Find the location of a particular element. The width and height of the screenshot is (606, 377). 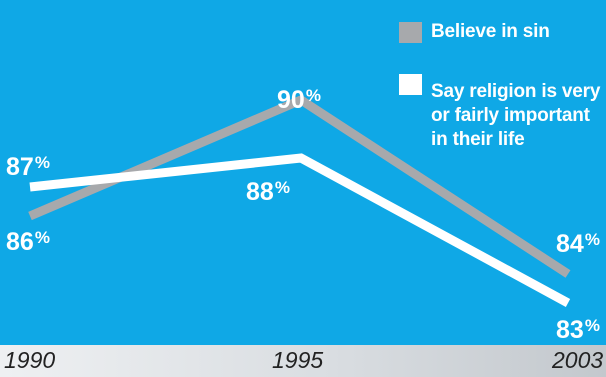

x-axis-band is located at coordinates (303, 361).